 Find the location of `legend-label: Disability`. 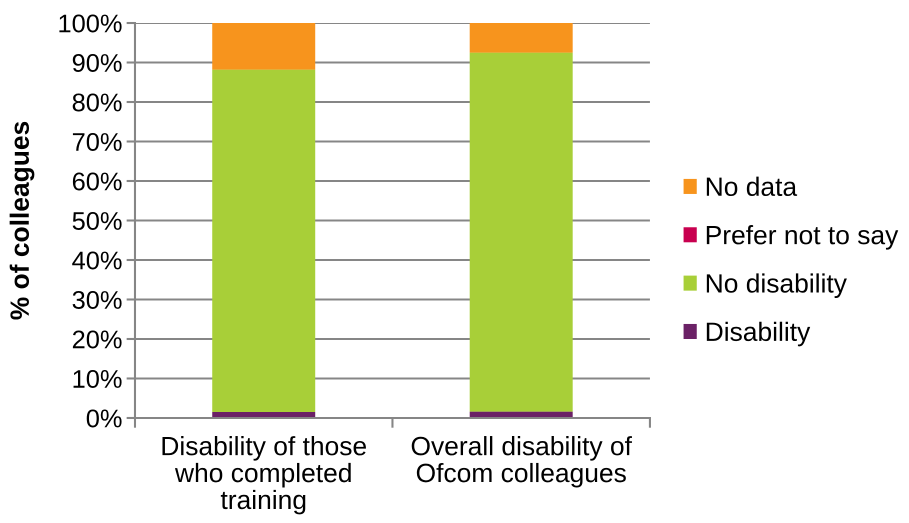

legend-label: Disability is located at coordinates (758, 334).